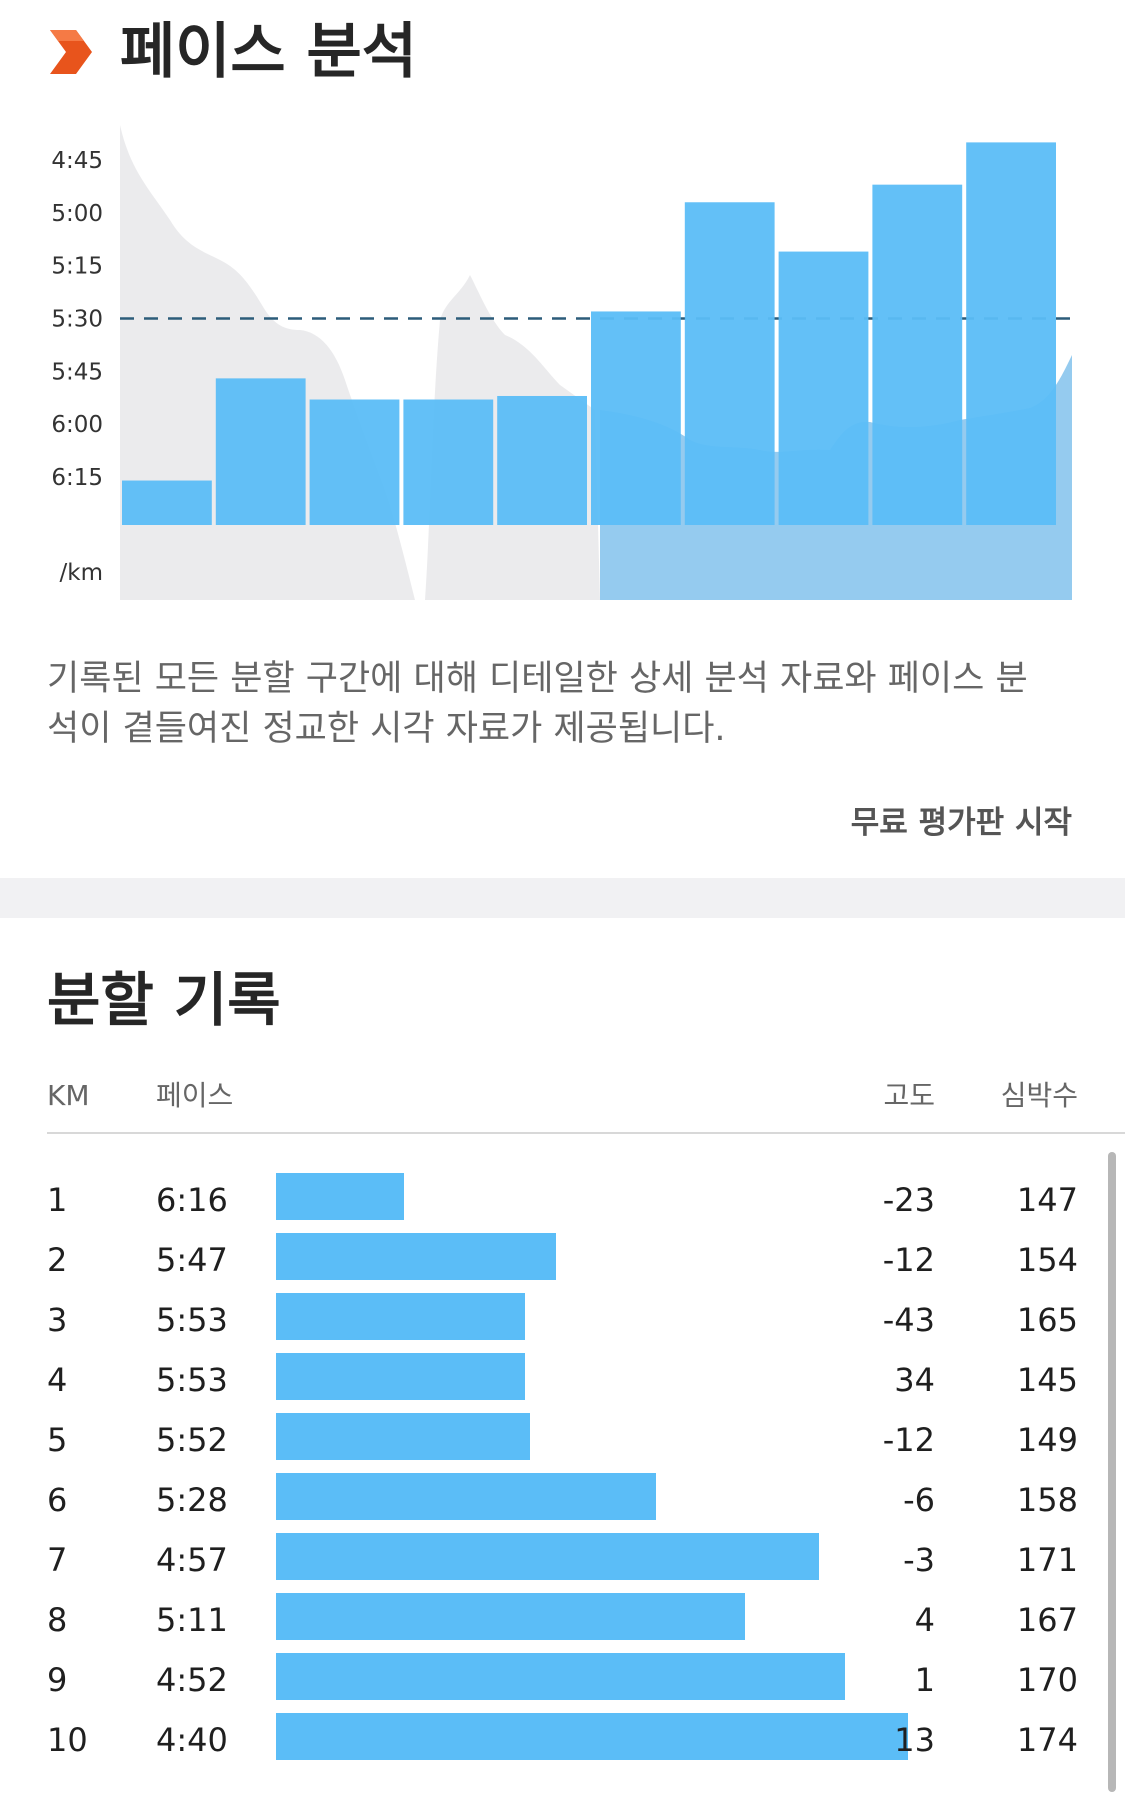 The image size is (1125, 1799). I want to click on split-km: 8, so click(57, 1620).